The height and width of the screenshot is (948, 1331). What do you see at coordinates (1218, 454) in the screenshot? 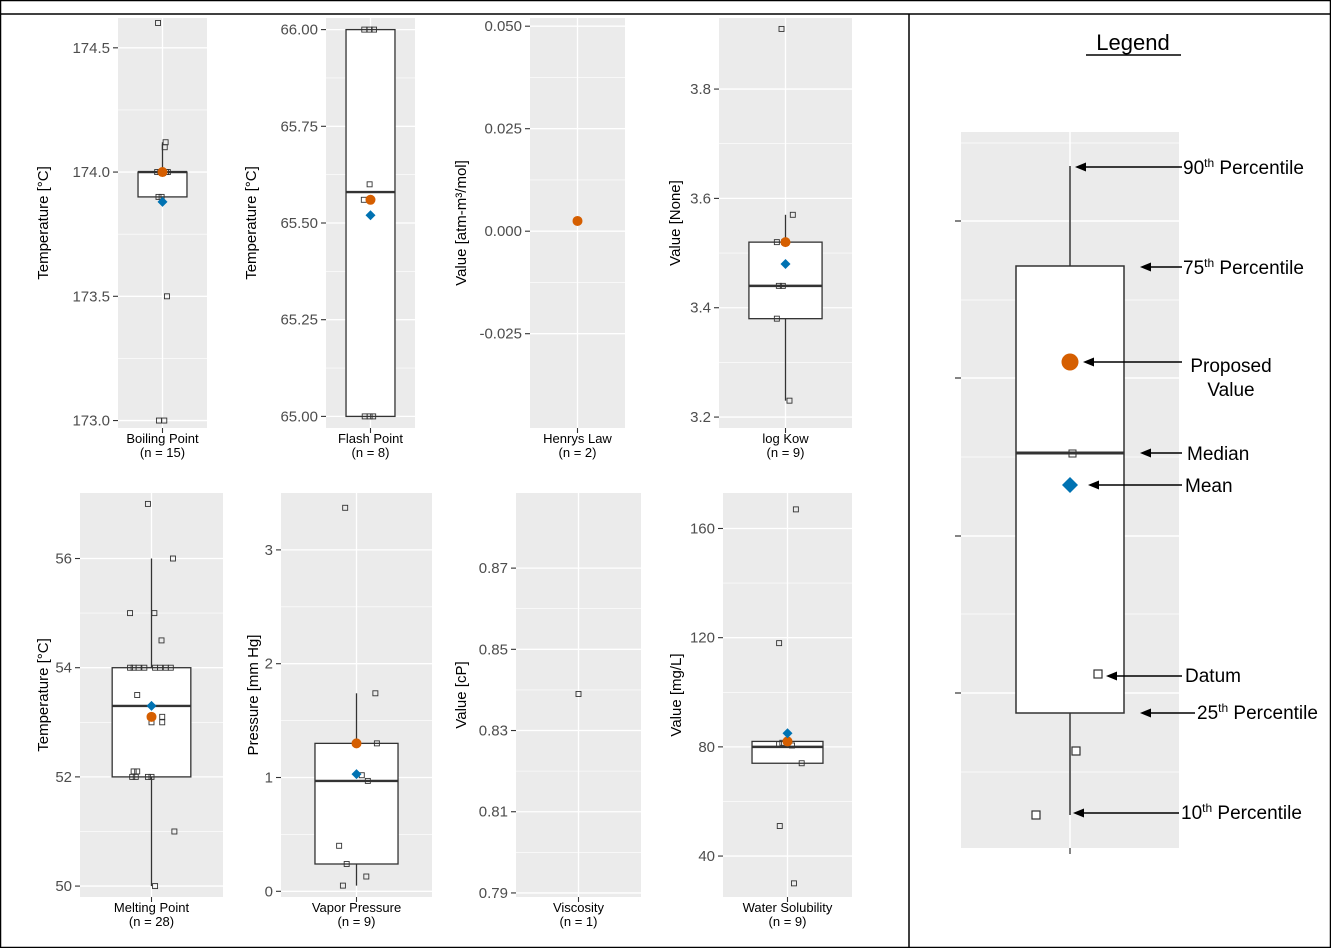
I see `label-median: Median` at bounding box center [1218, 454].